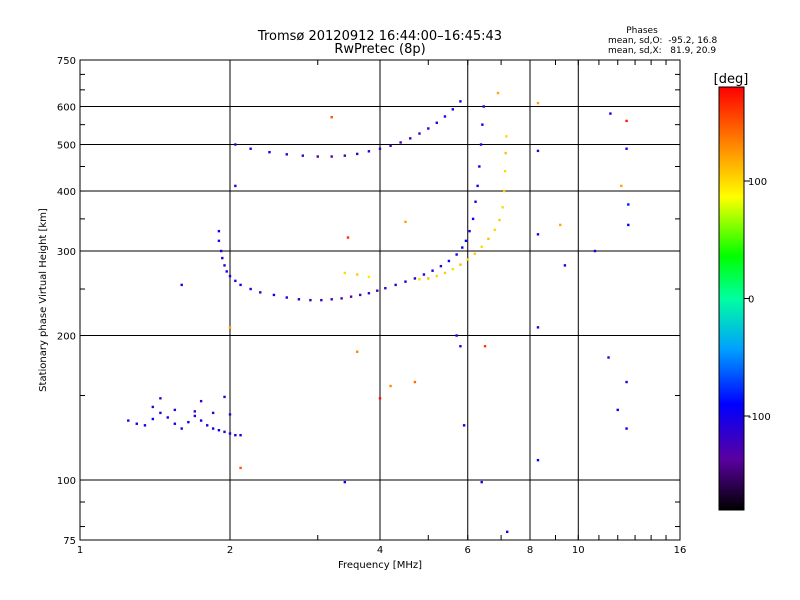  I want to click on x-axis: 1 2 4 6 8 10 16, so click(382, 550).